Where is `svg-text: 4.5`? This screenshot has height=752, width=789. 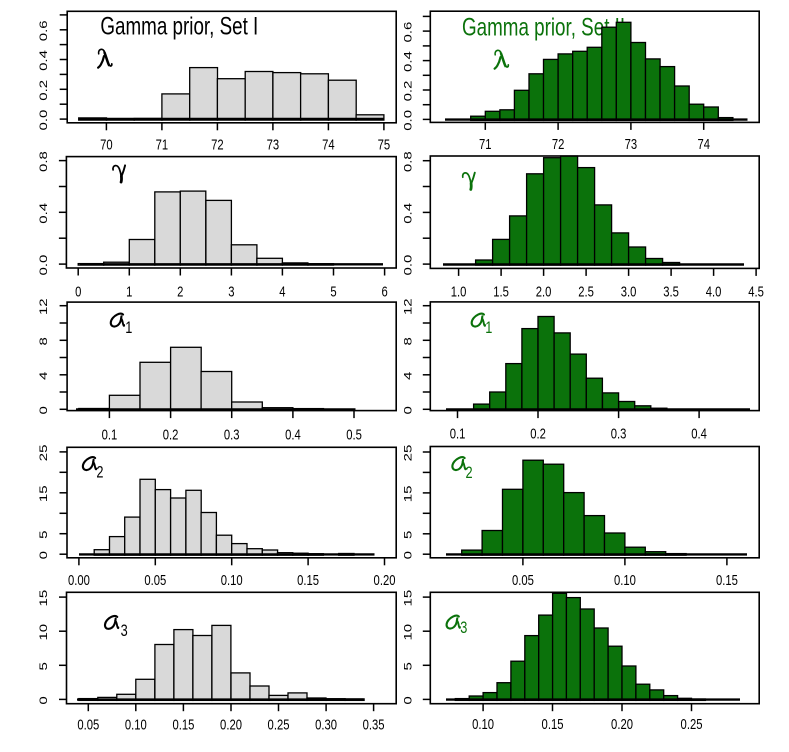
svg-text: 4.5 is located at coordinates (756, 291).